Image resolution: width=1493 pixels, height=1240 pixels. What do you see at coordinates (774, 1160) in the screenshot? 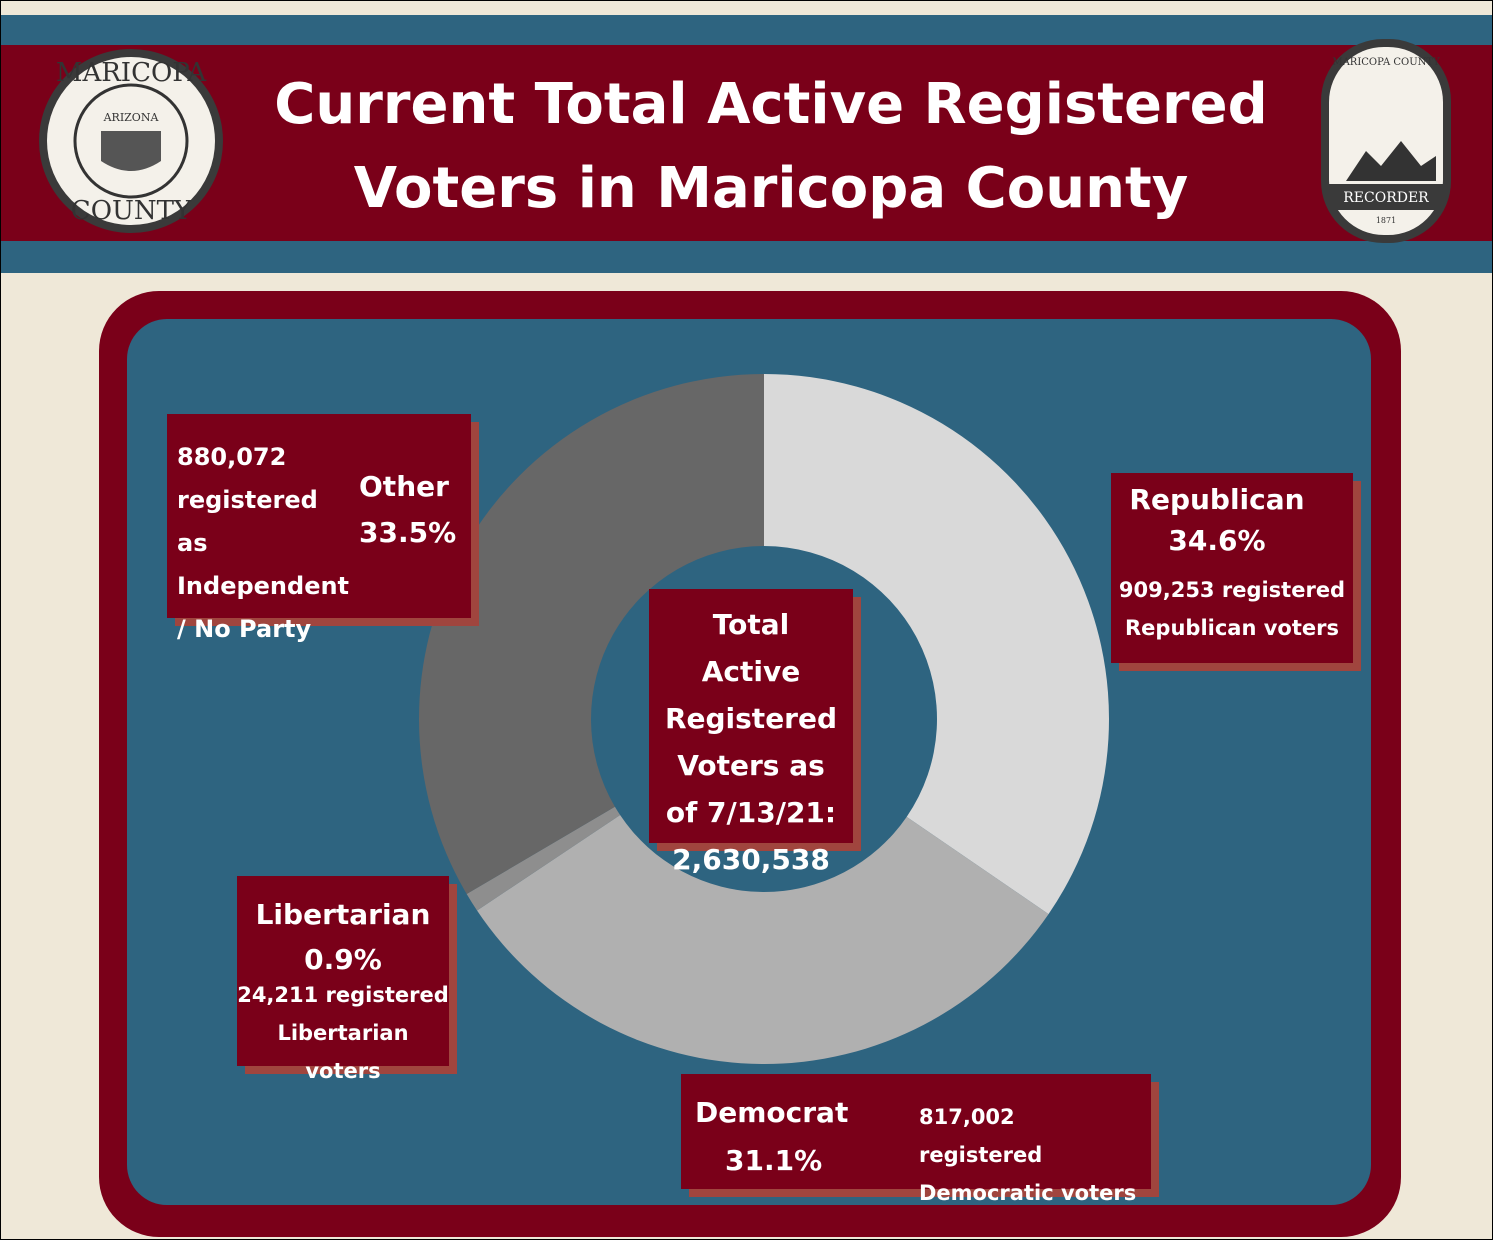
I see `value-label: 31.1%` at bounding box center [774, 1160].